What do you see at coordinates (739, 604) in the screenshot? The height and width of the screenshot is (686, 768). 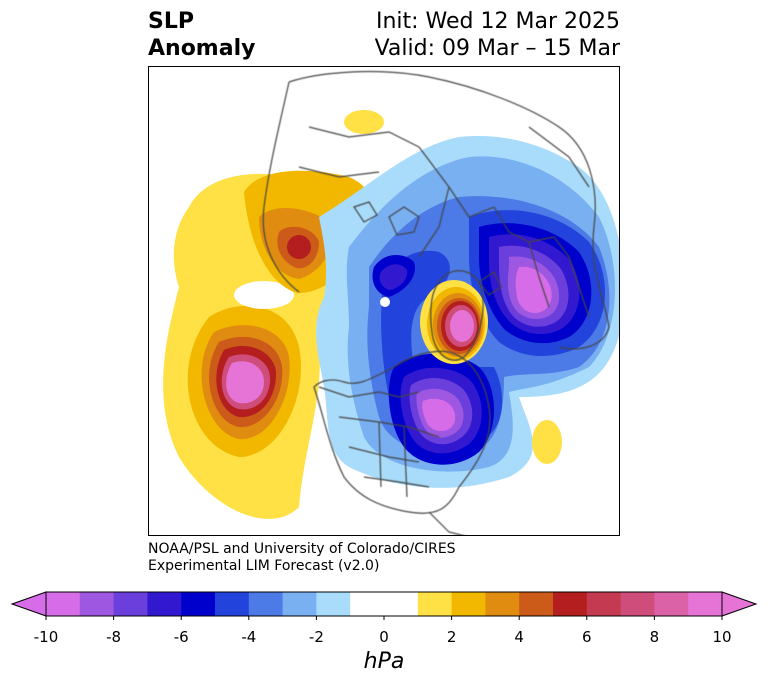 I see `colorbar-max-extend` at bounding box center [739, 604].